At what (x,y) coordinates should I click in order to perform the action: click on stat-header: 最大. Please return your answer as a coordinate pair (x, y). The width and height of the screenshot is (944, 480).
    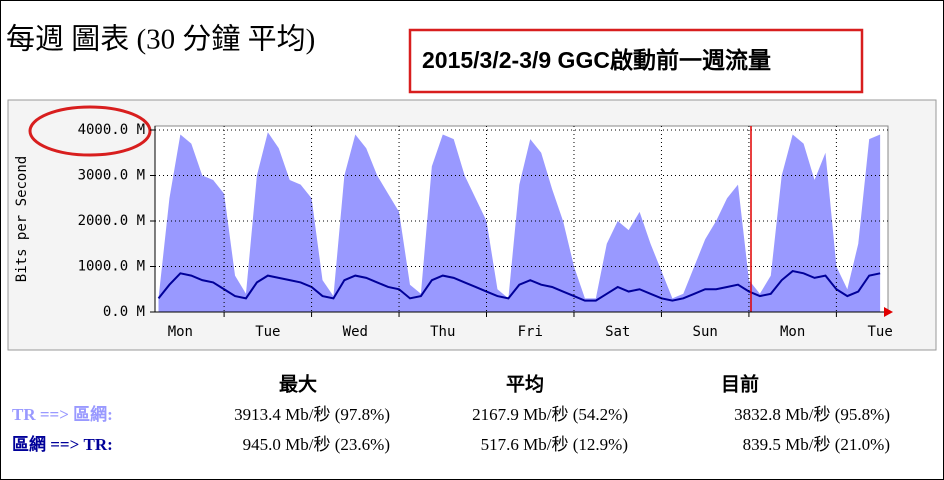
    Looking at the image, I should click on (298, 383).